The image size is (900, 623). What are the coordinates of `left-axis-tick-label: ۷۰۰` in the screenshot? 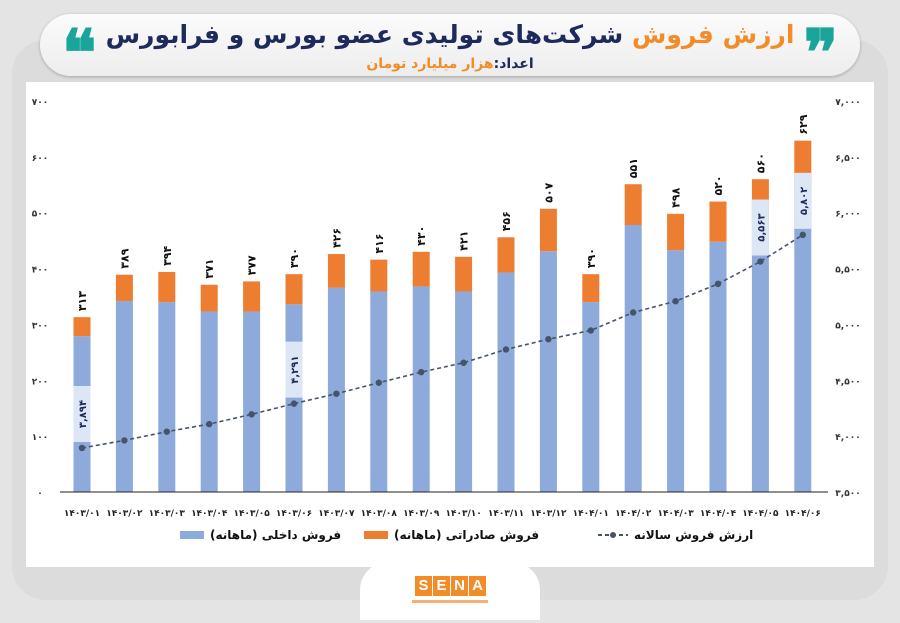 It's located at (40, 103).